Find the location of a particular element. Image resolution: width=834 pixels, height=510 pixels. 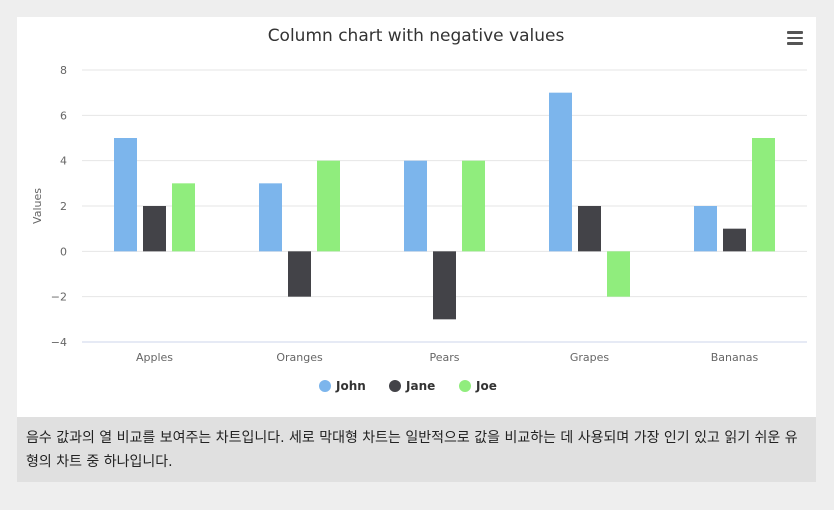

legend-label-john: John is located at coordinates (350, 386).